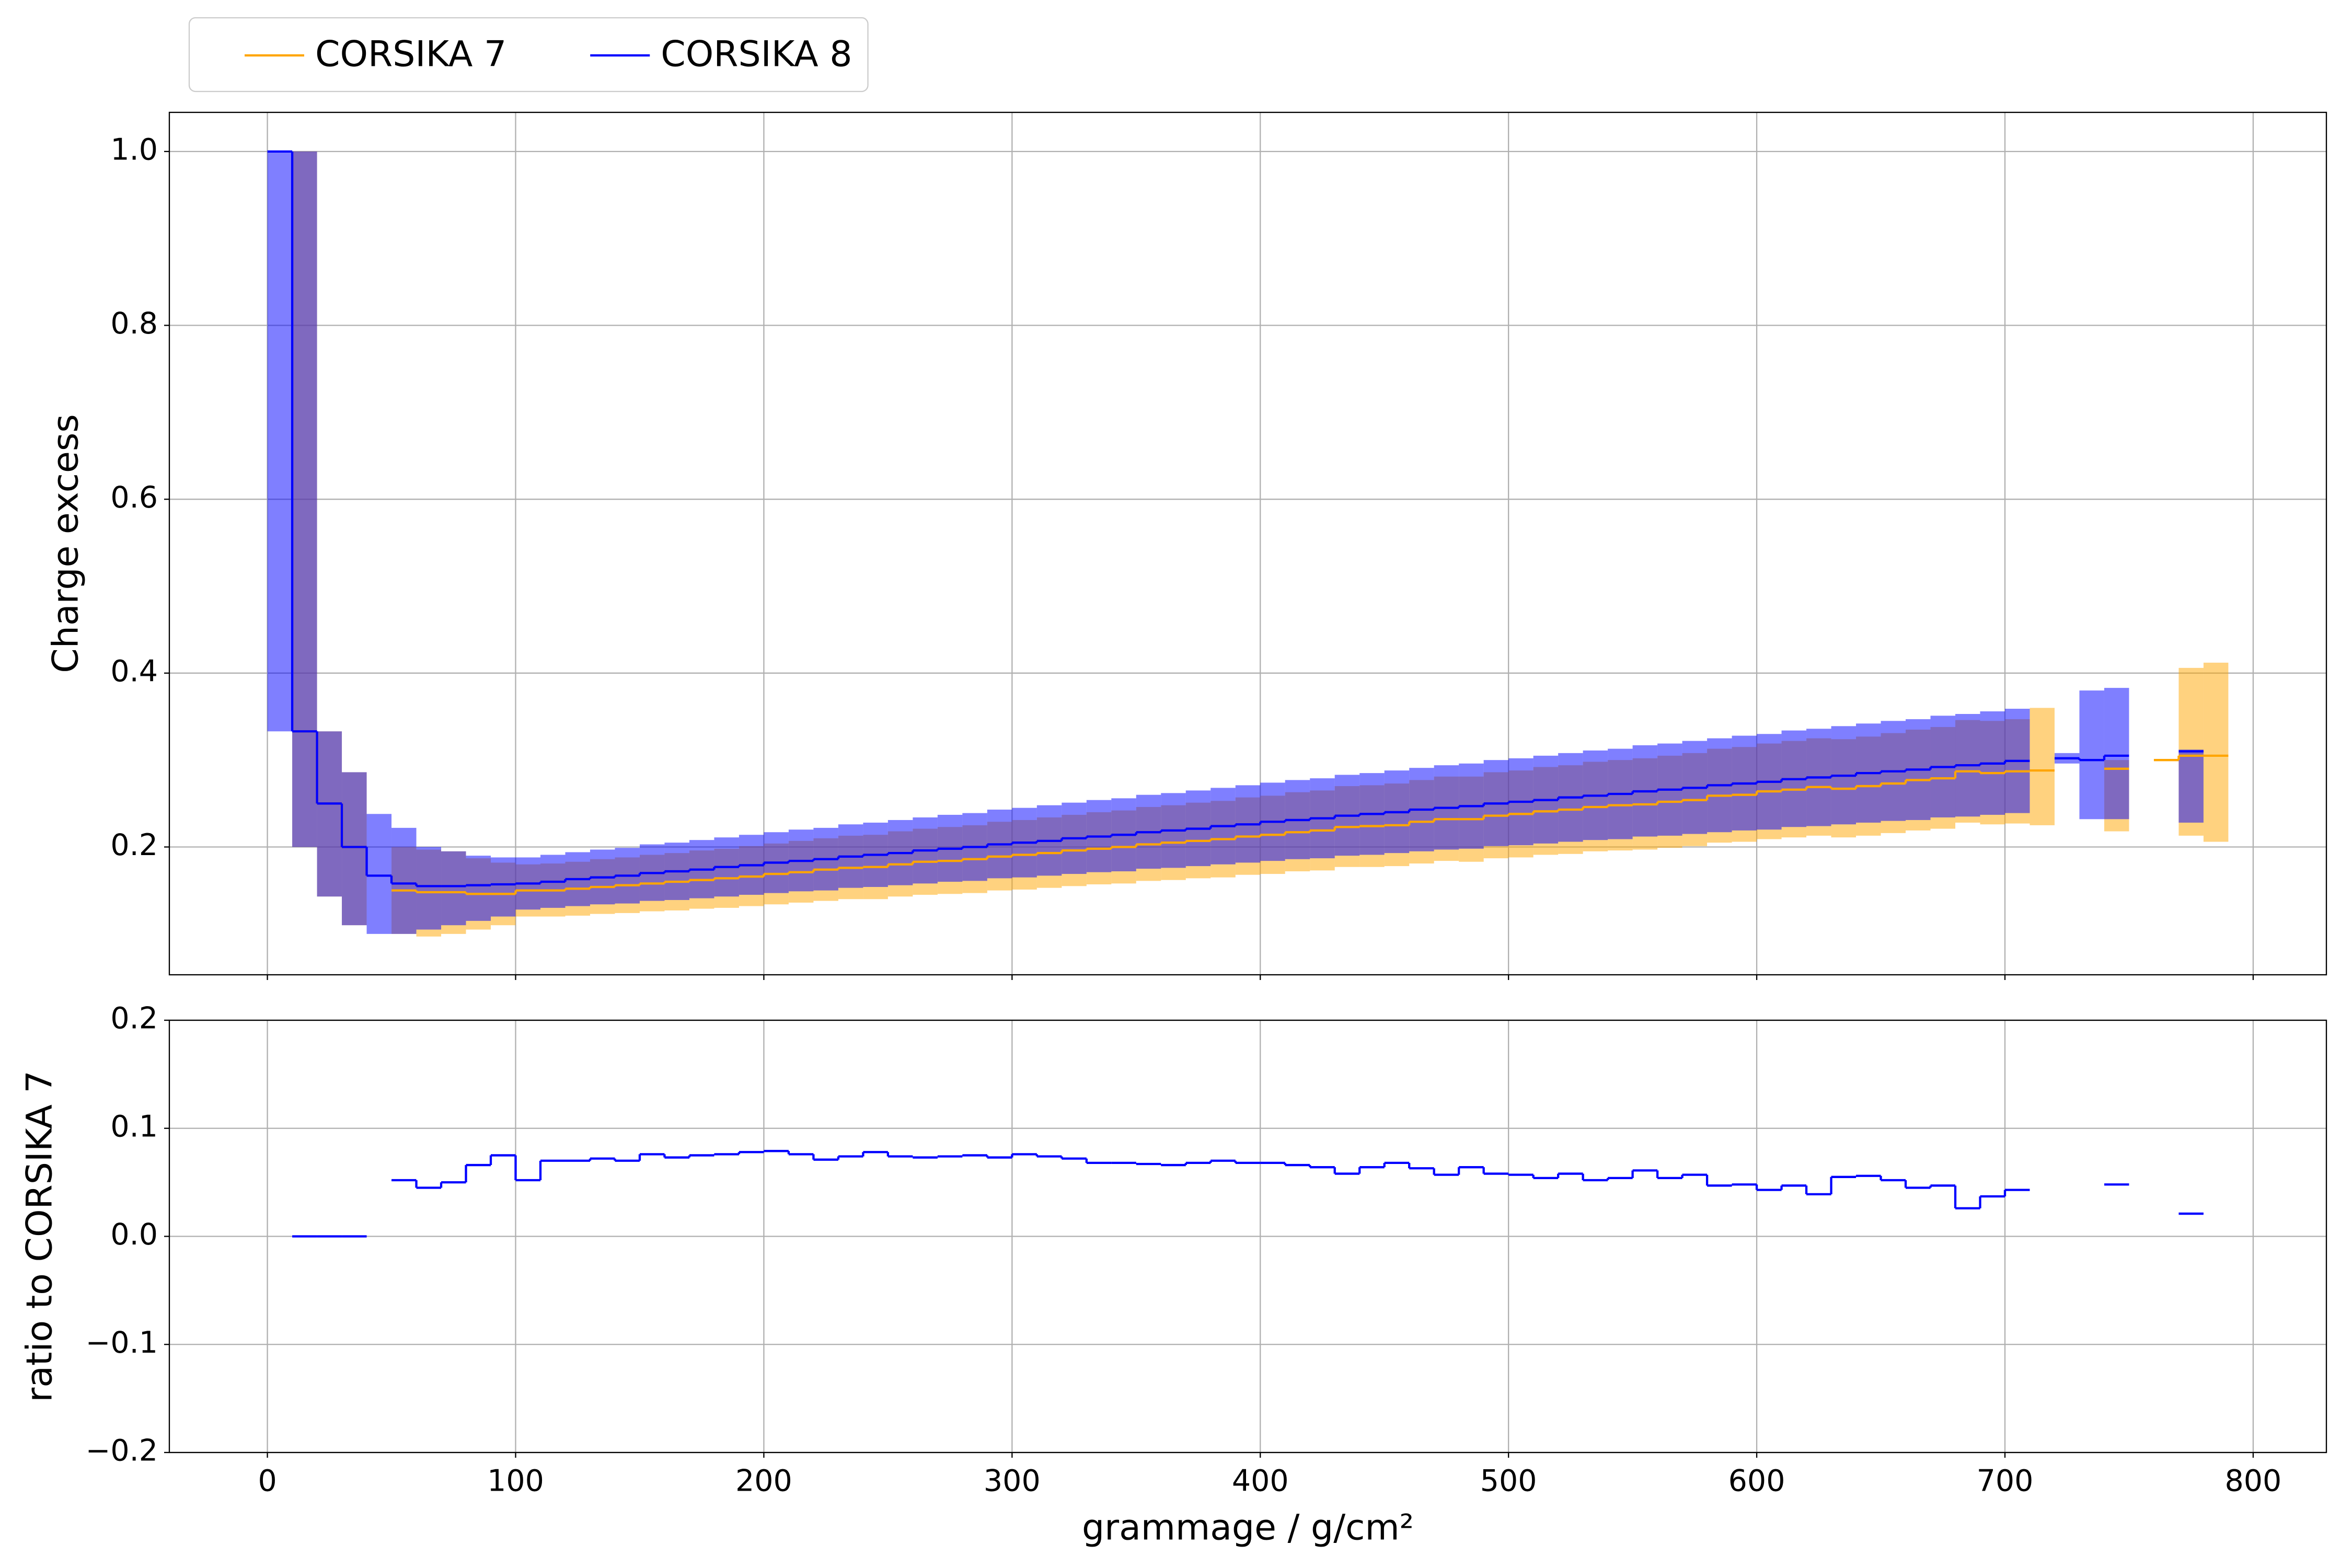 The image size is (2352, 1568). What do you see at coordinates (1012, 1481) in the screenshot?
I see `x-tick-label: 300` at bounding box center [1012, 1481].